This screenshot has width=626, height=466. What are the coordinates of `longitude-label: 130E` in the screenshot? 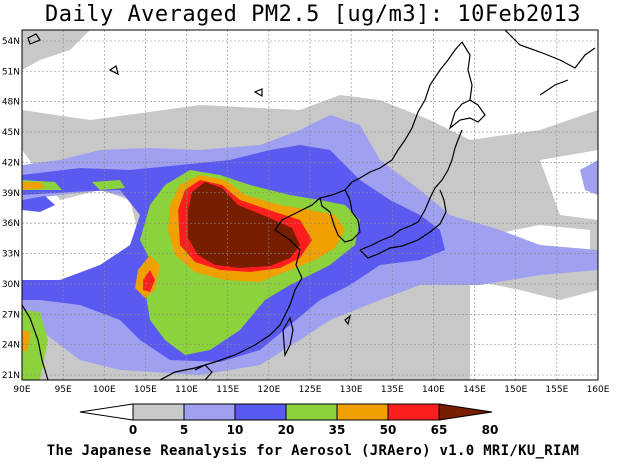 It's located at (351, 390).